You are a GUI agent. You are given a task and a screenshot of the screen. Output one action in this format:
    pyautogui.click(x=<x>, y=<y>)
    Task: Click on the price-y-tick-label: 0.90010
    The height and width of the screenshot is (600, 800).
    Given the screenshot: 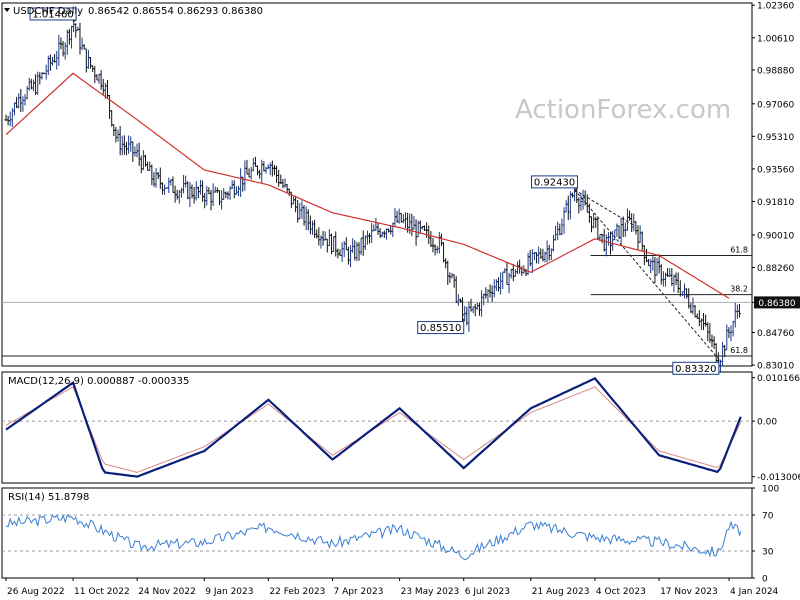 What is the action you would take?
    pyautogui.click(x=775, y=236)
    